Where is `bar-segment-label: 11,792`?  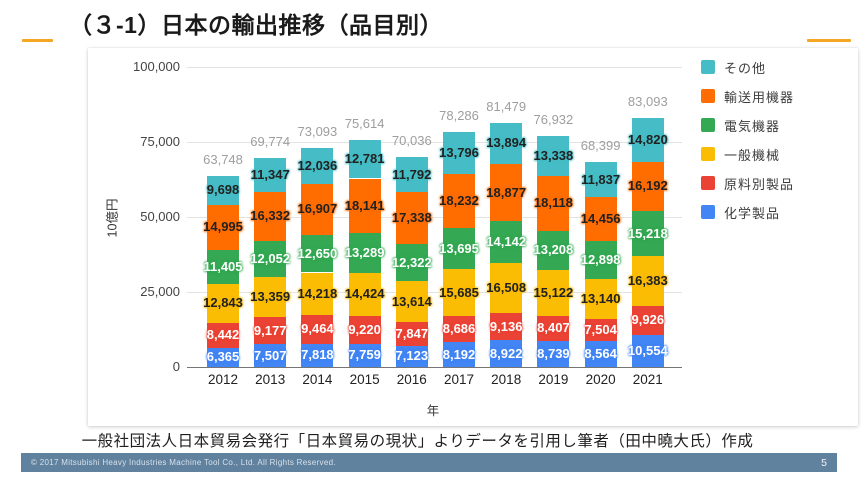
bar-segment-label: 11,792 is located at coordinates (412, 174).